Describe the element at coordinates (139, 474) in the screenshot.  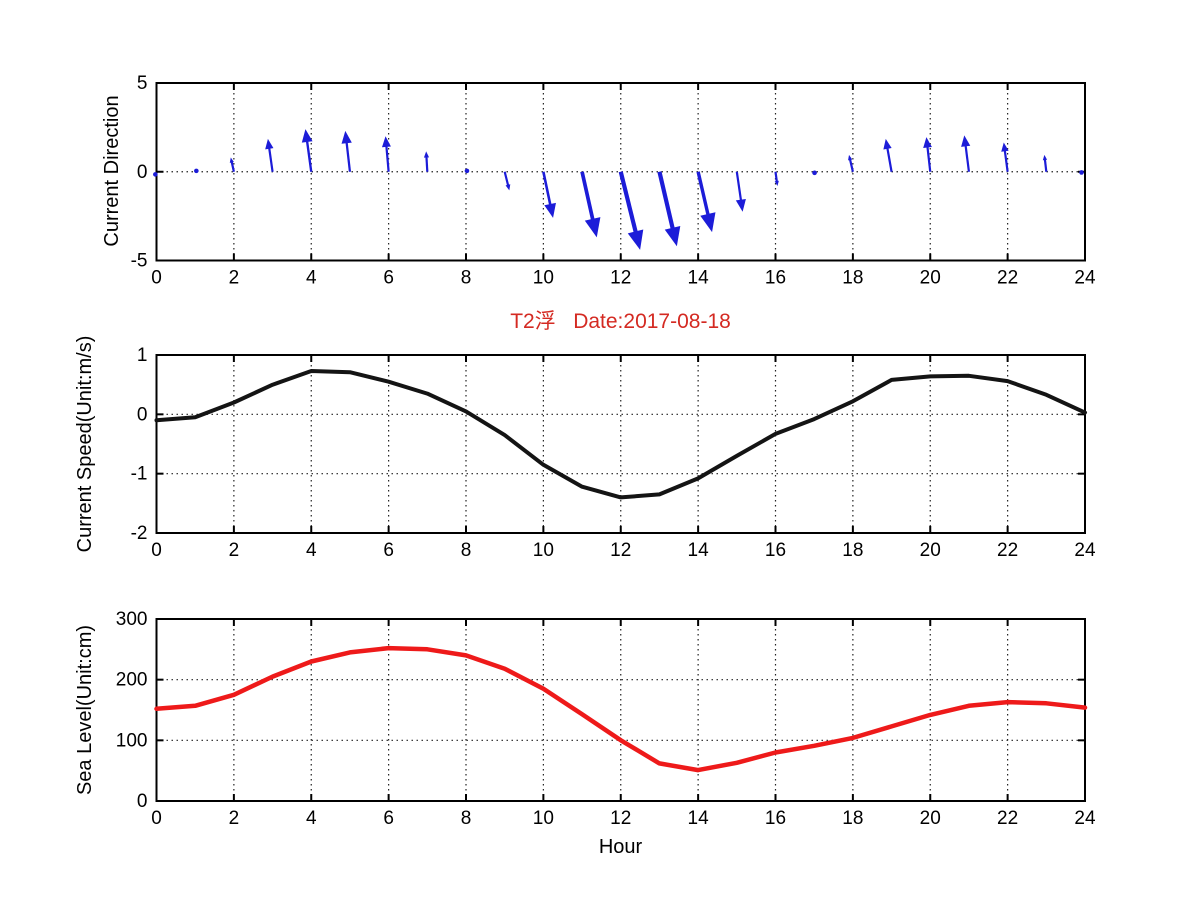
I see `y-tick-label: -1` at that location.